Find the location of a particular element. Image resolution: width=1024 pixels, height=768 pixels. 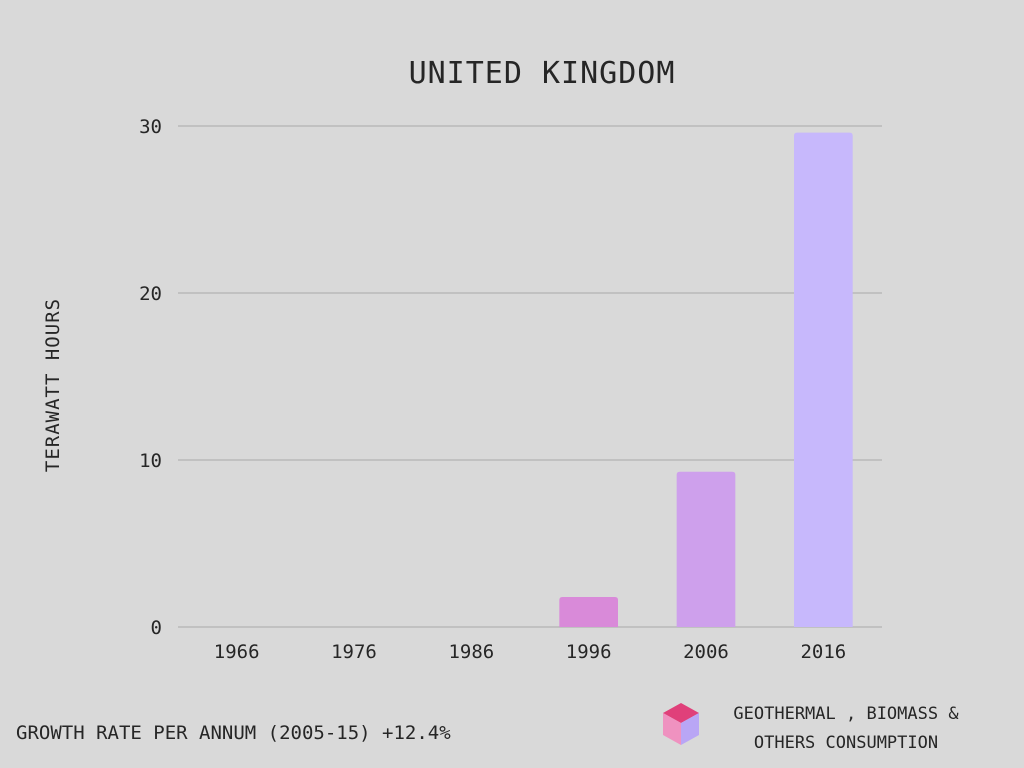

x-tick-label: 1986 is located at coordinates (471, 652).